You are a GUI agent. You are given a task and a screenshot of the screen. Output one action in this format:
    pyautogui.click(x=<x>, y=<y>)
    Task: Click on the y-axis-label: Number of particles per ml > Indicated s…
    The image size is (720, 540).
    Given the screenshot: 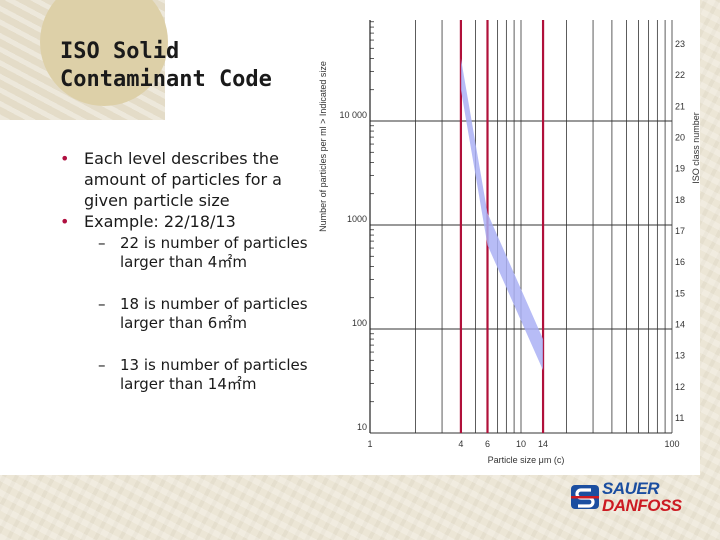 What is the action you would take?
    pyautogui.click(x=323, y=146)
    